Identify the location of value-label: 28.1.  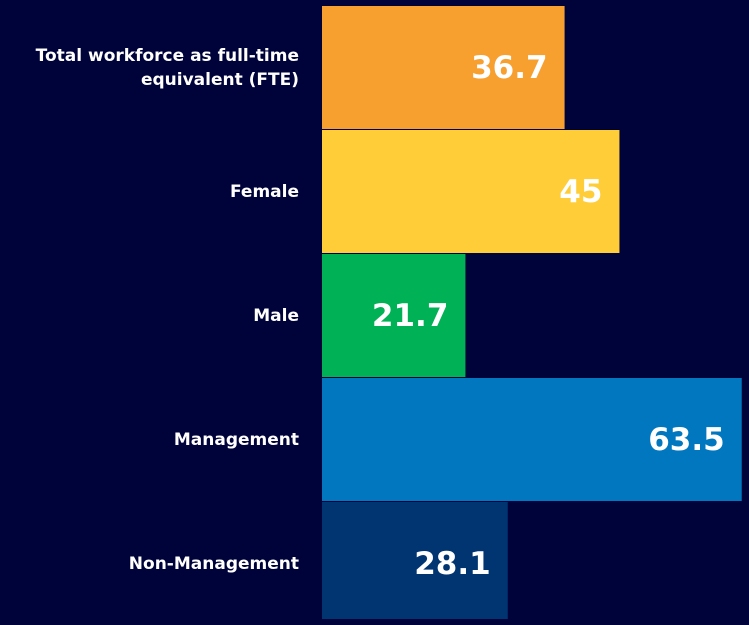
(452, 564).